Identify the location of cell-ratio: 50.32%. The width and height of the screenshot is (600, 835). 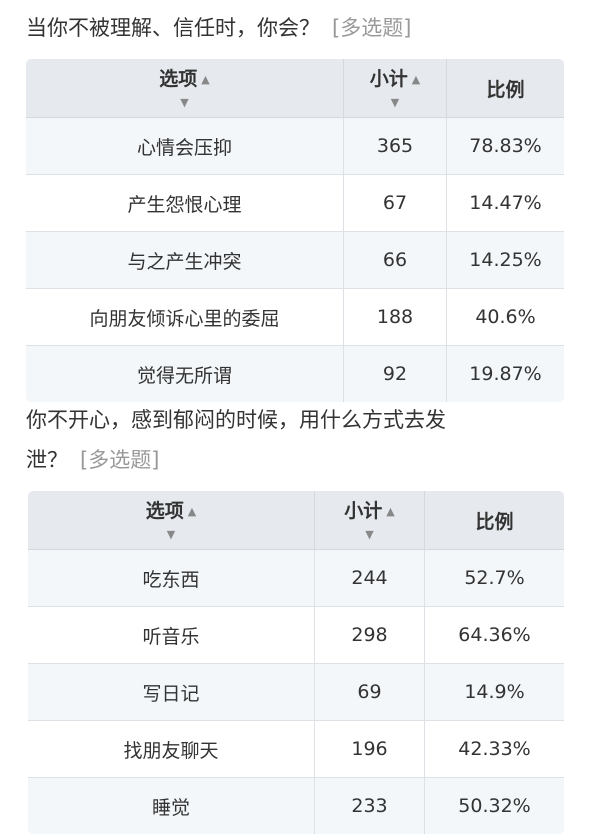
(494, 805).